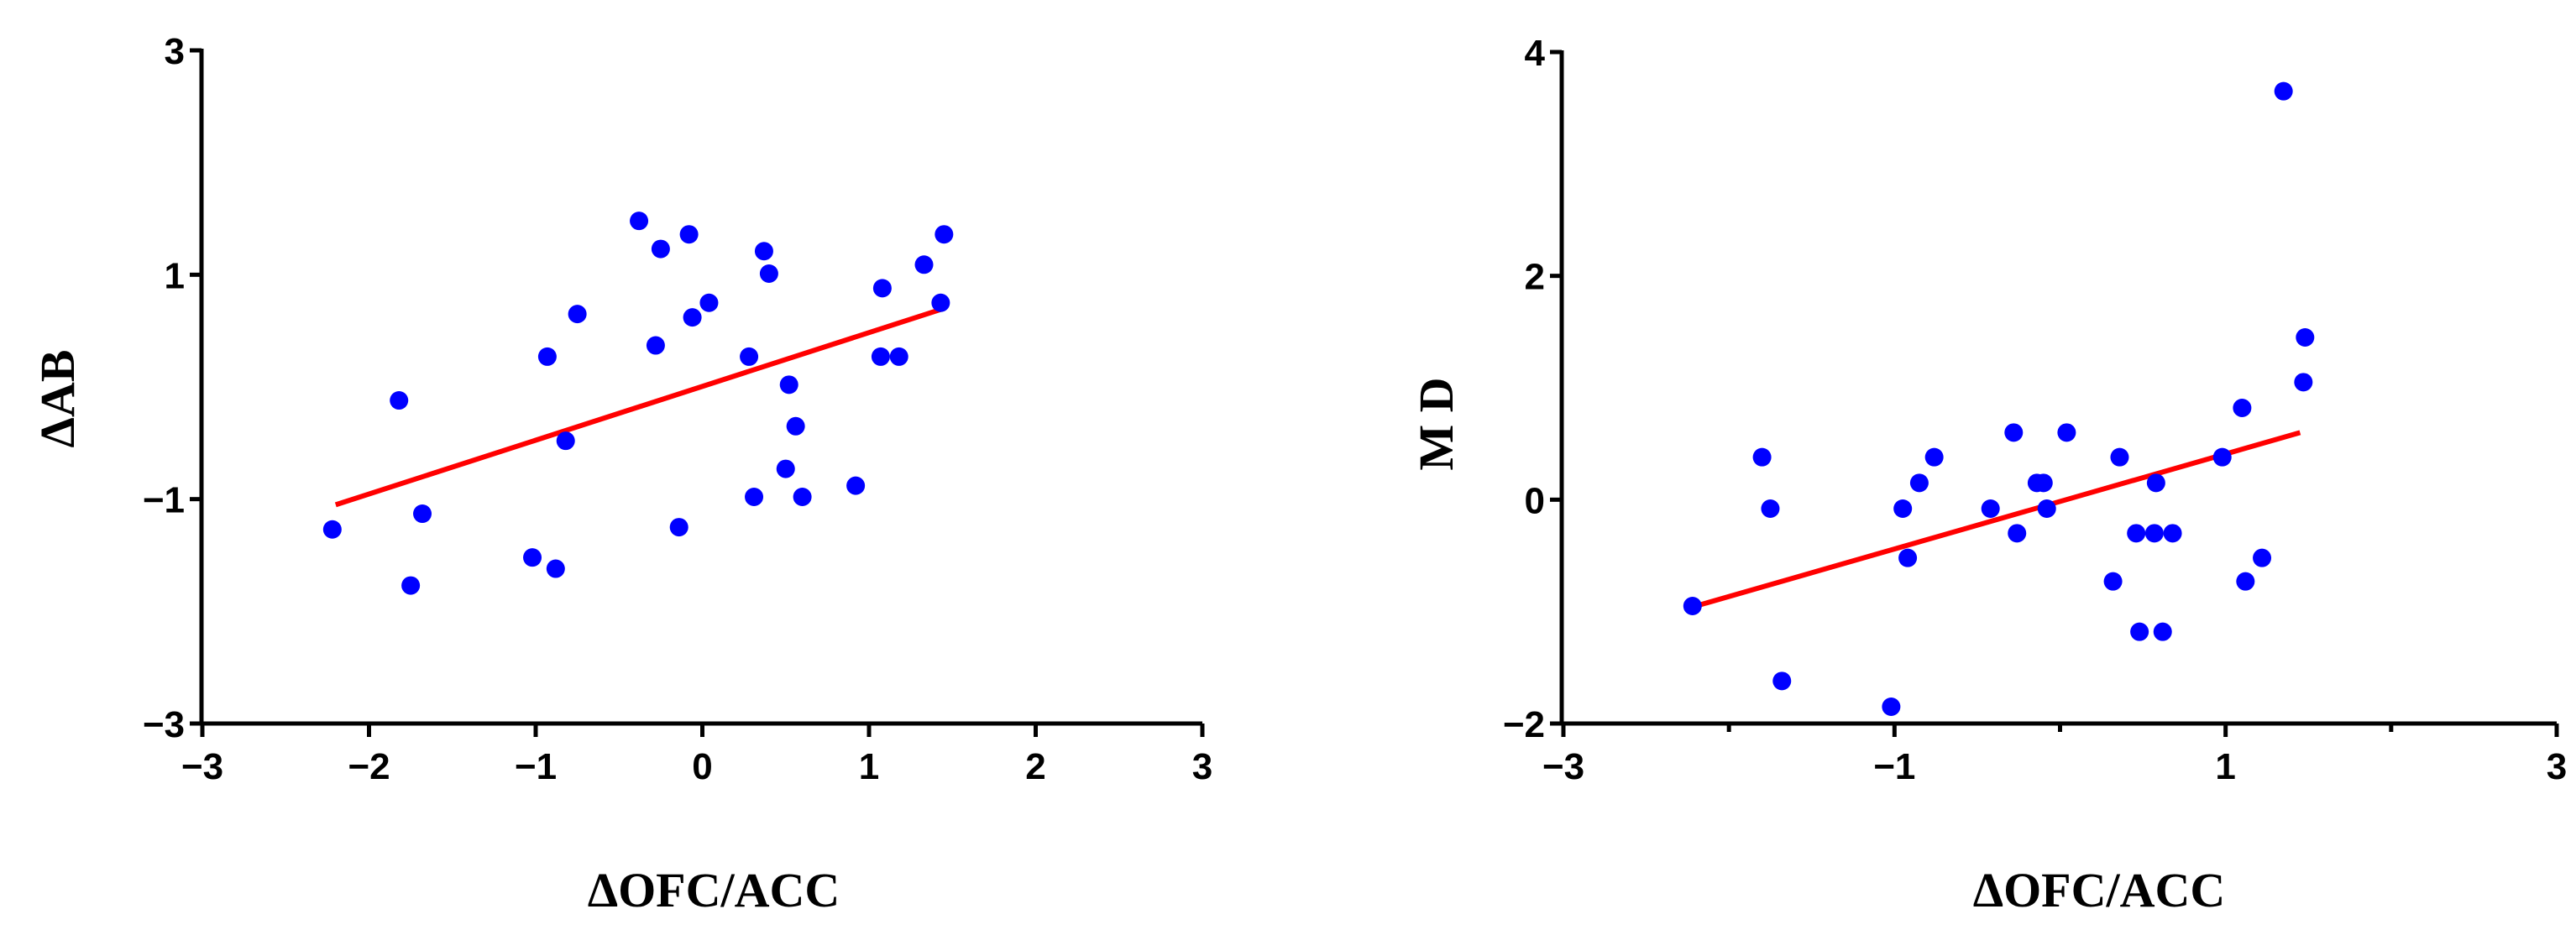 Image resolution: width=2576 pixels, height=930 pixels. Describe the element at coordinates (2099, 890) in the screenshot. I see `right-x-axis-title: ΔOFC/ACC` at that location.